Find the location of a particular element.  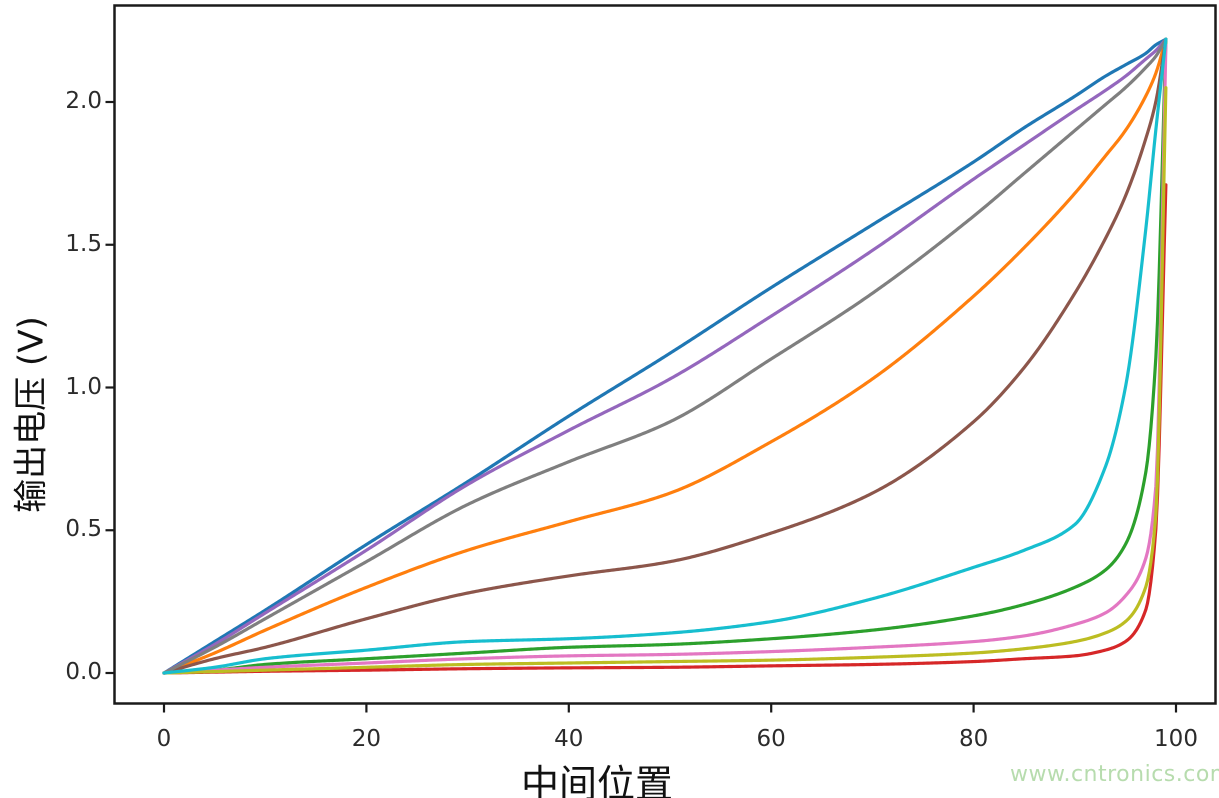

y-tick-label: 0.5 is located at coordinates (83, 529).